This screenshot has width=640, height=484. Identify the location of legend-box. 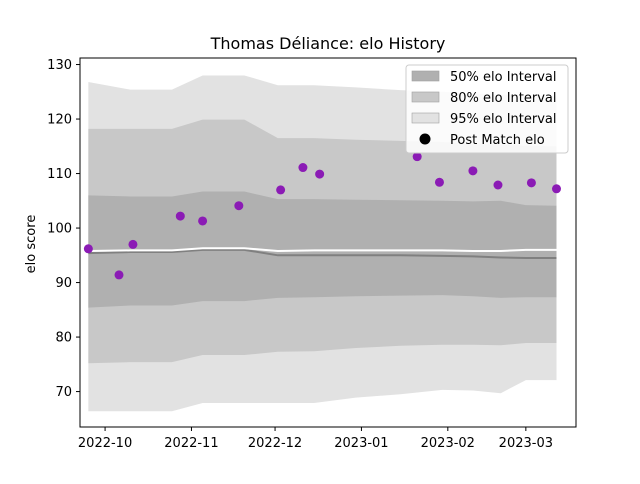
(487, 109).